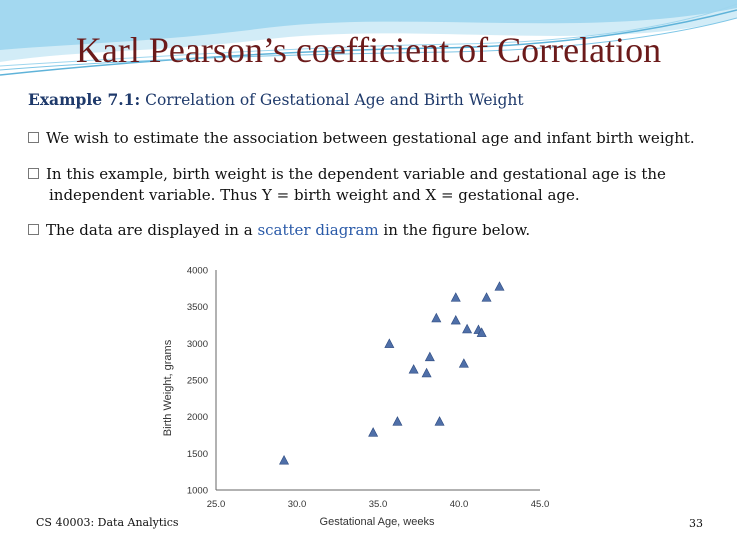 This screenshot has width=737, height=540. What do you see at coordinates (540, 504) in the screenshot?
I see `x-tick-label: 45.0` at bounding box center [540, 504].